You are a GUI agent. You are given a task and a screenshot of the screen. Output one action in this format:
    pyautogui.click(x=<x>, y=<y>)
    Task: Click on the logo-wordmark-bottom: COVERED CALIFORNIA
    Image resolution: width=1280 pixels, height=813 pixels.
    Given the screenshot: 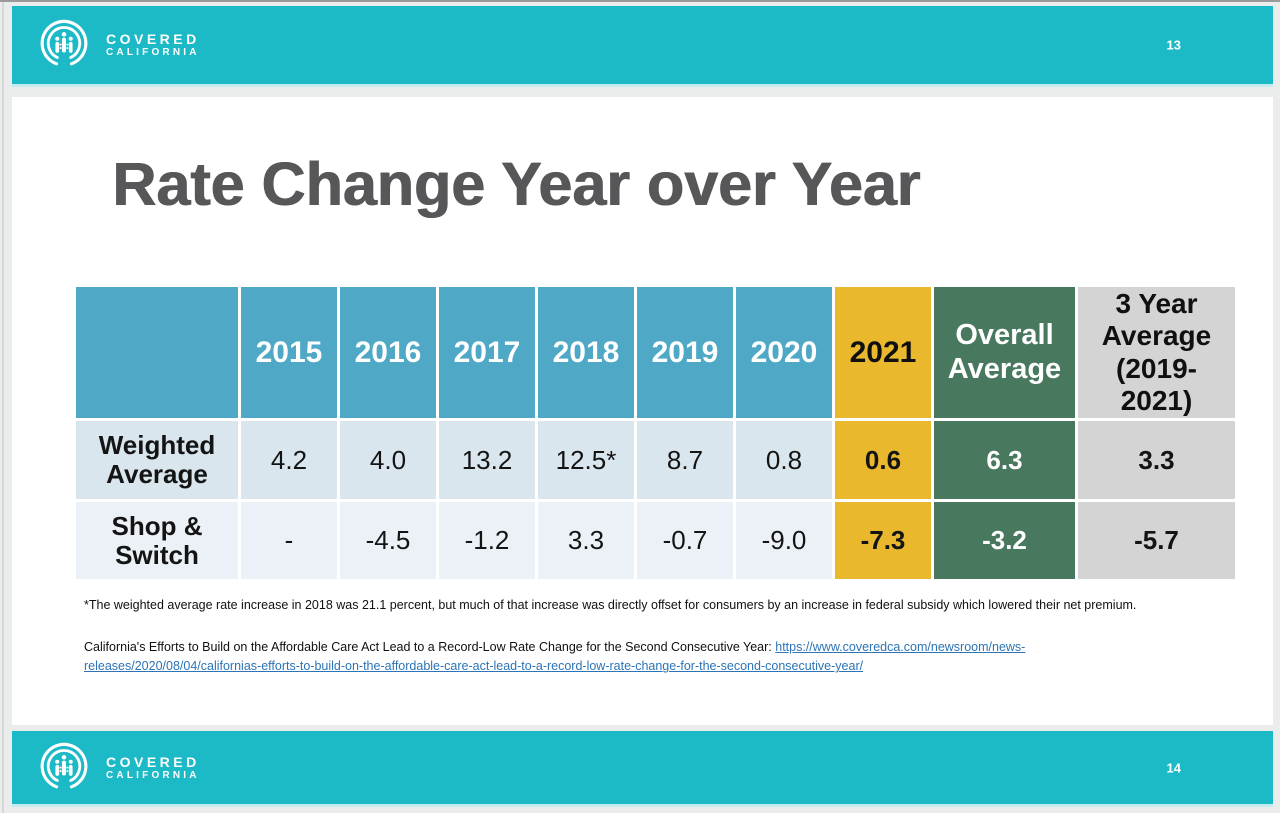 What is the action you would take?
    pyautogui.click(x=153, y=768)
    